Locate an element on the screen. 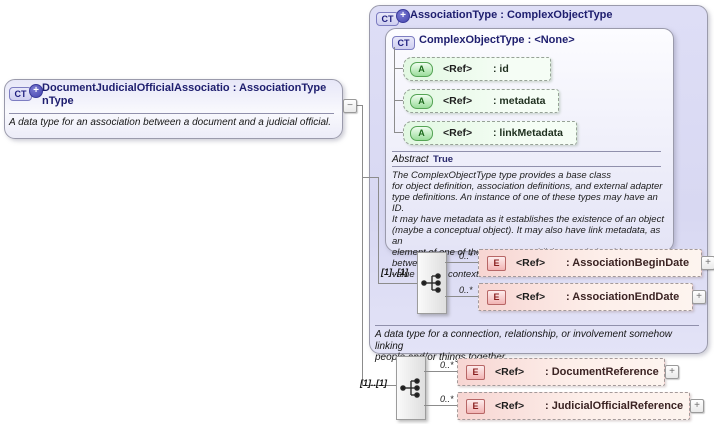 The image size is (714, 424). ct-icon: CT is located at coordinates (403, 42).